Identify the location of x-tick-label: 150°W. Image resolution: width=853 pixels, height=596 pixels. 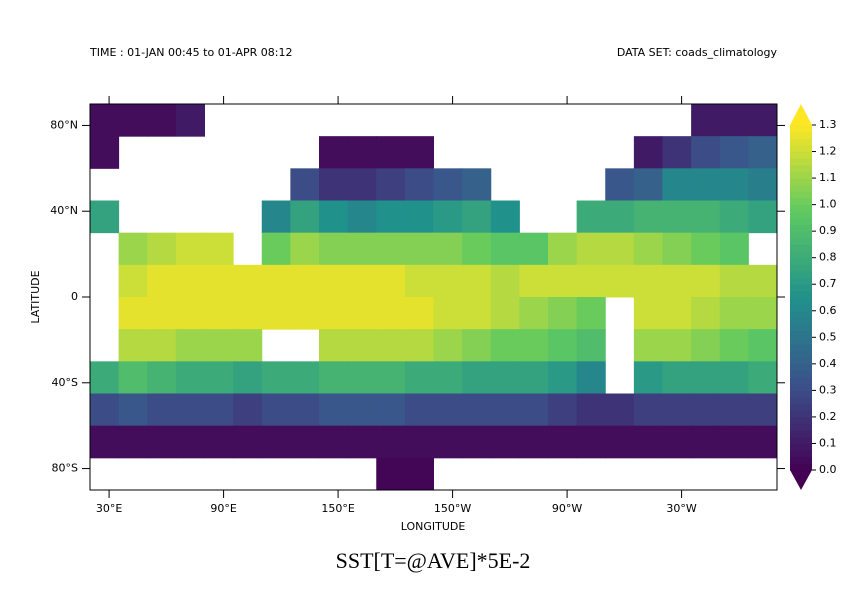
(452, 508).